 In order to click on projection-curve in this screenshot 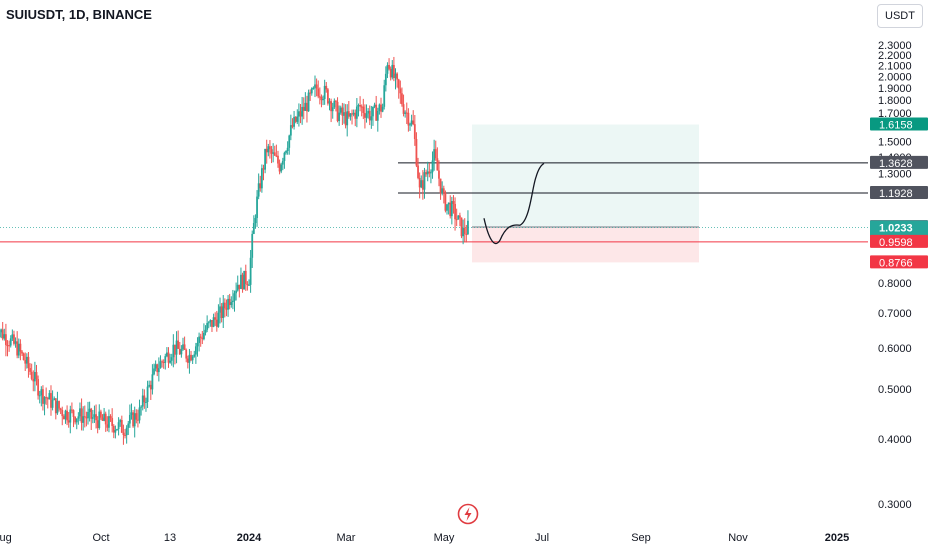, I will do `click(514, 203)`.